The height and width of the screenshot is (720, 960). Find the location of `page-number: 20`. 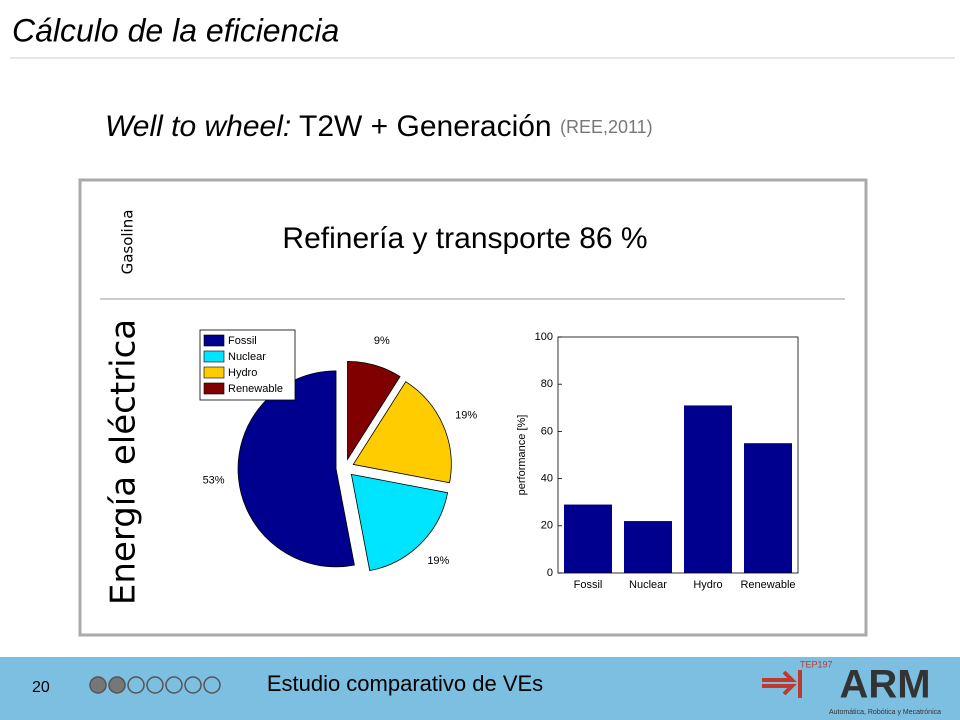

page-number: 20 is located at coordinates (41, 687).